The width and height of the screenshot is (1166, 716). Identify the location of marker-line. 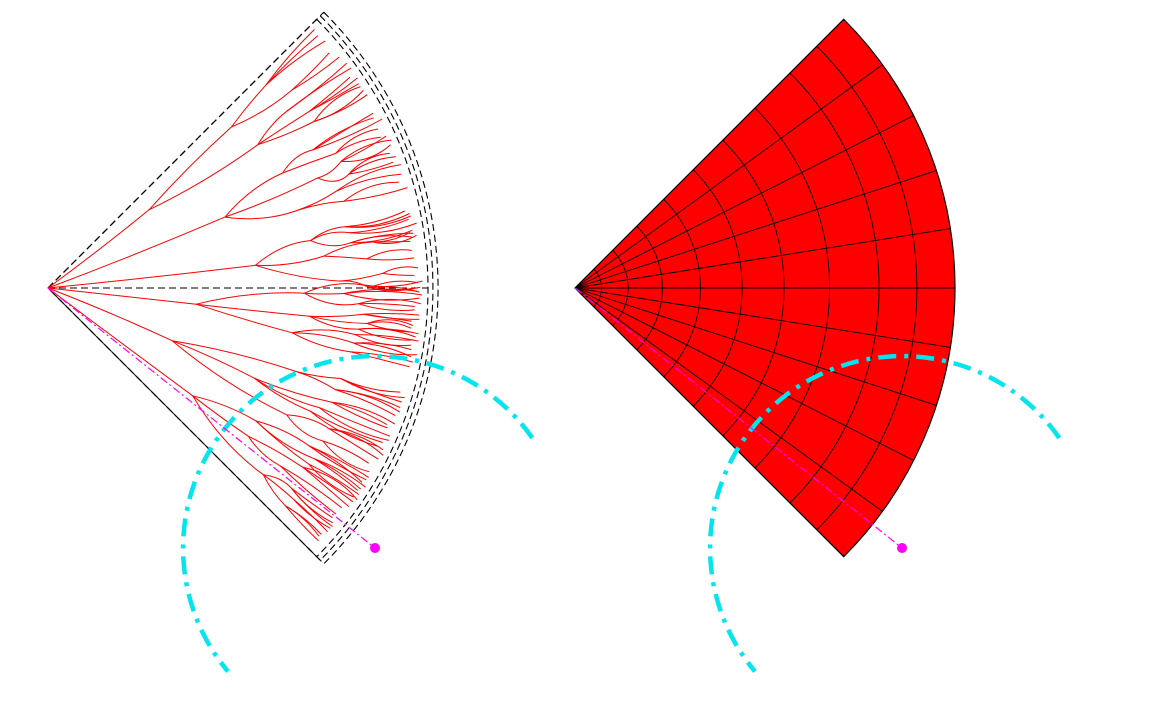
(738, 418).